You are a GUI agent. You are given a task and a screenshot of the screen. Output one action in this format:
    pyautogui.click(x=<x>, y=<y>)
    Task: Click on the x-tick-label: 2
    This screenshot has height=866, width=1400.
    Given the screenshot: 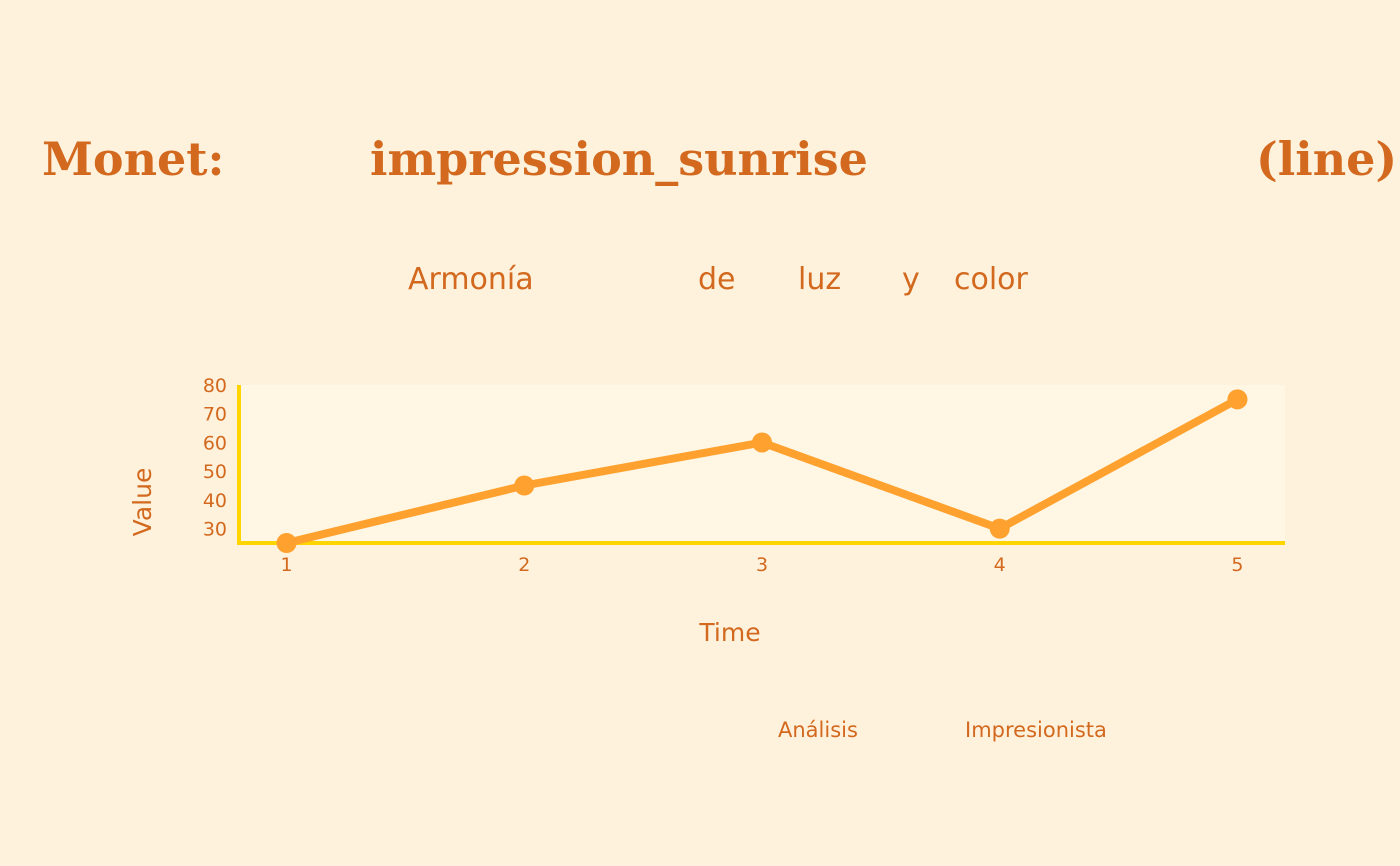 What is the action you would take?
    pyautogui.click(x=524, y=565)
    